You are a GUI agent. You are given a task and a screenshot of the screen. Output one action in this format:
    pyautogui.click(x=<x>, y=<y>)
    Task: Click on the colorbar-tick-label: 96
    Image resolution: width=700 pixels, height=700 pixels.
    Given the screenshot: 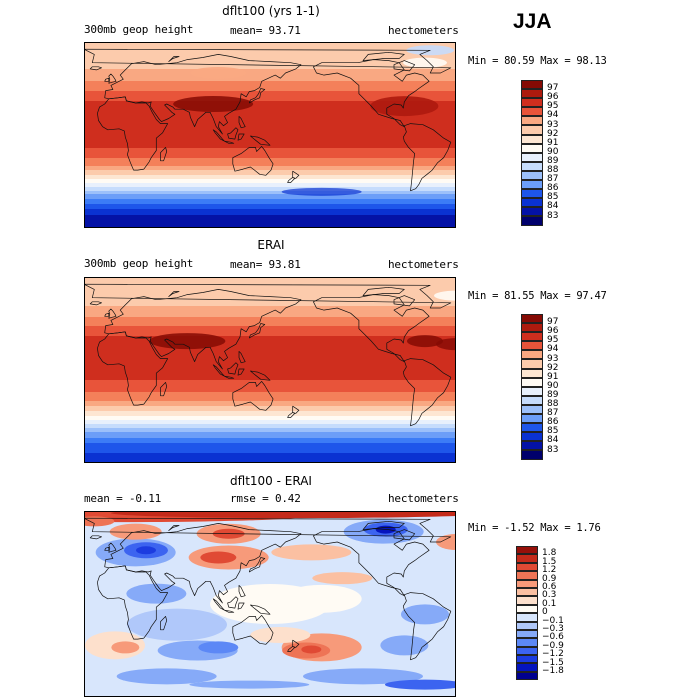 What is the action you would take?
    pyautogui.click(x=553, y=97)
    